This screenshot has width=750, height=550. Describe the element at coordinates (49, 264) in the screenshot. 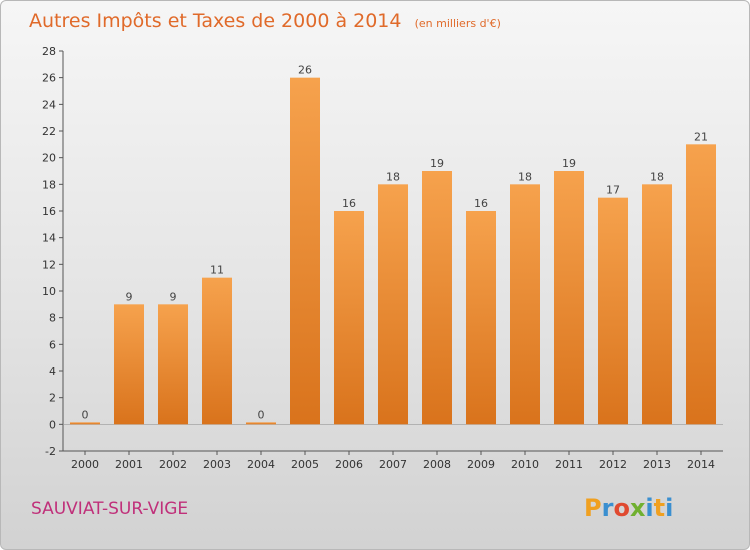

I see `y-tick-label: 12` at that location.